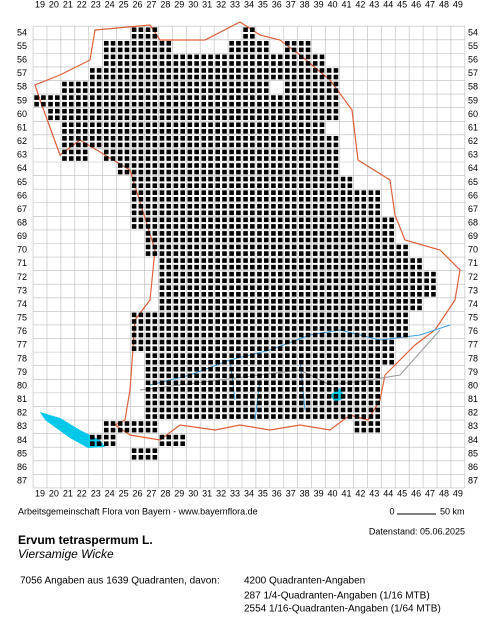  I want to click on column-label: 23, so click(96, 4).